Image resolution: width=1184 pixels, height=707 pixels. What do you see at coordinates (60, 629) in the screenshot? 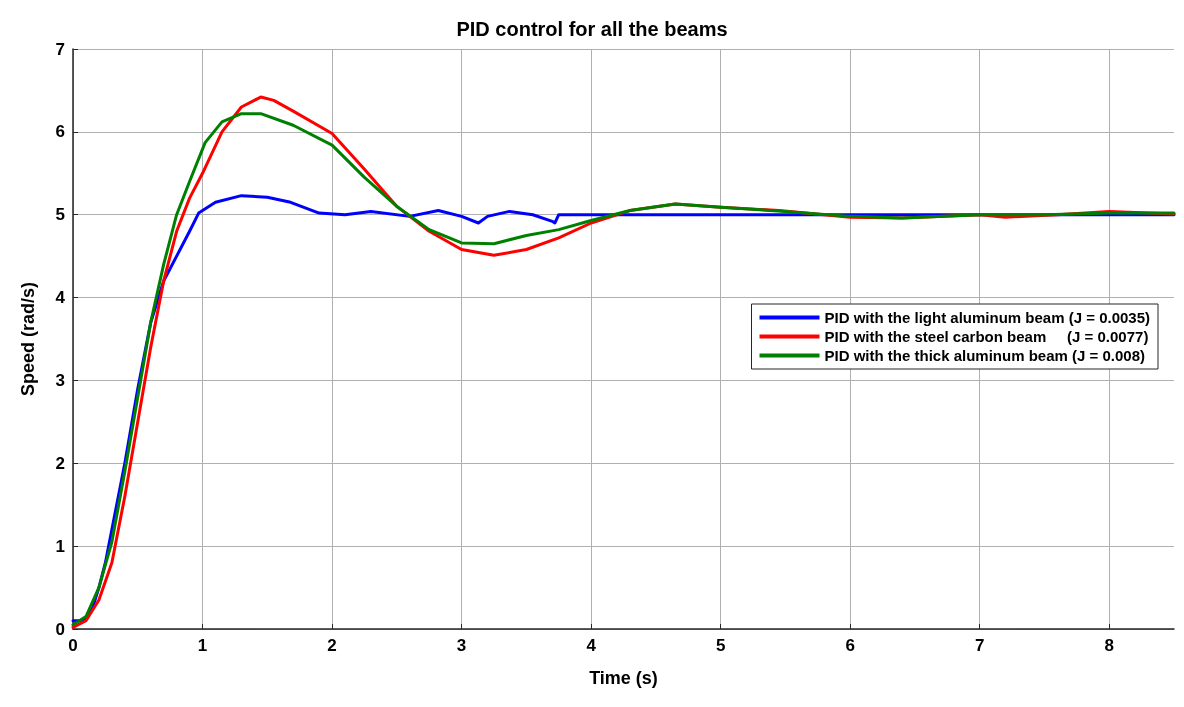
I see `y-tick-label: 0` at bounding box center [60, 629].